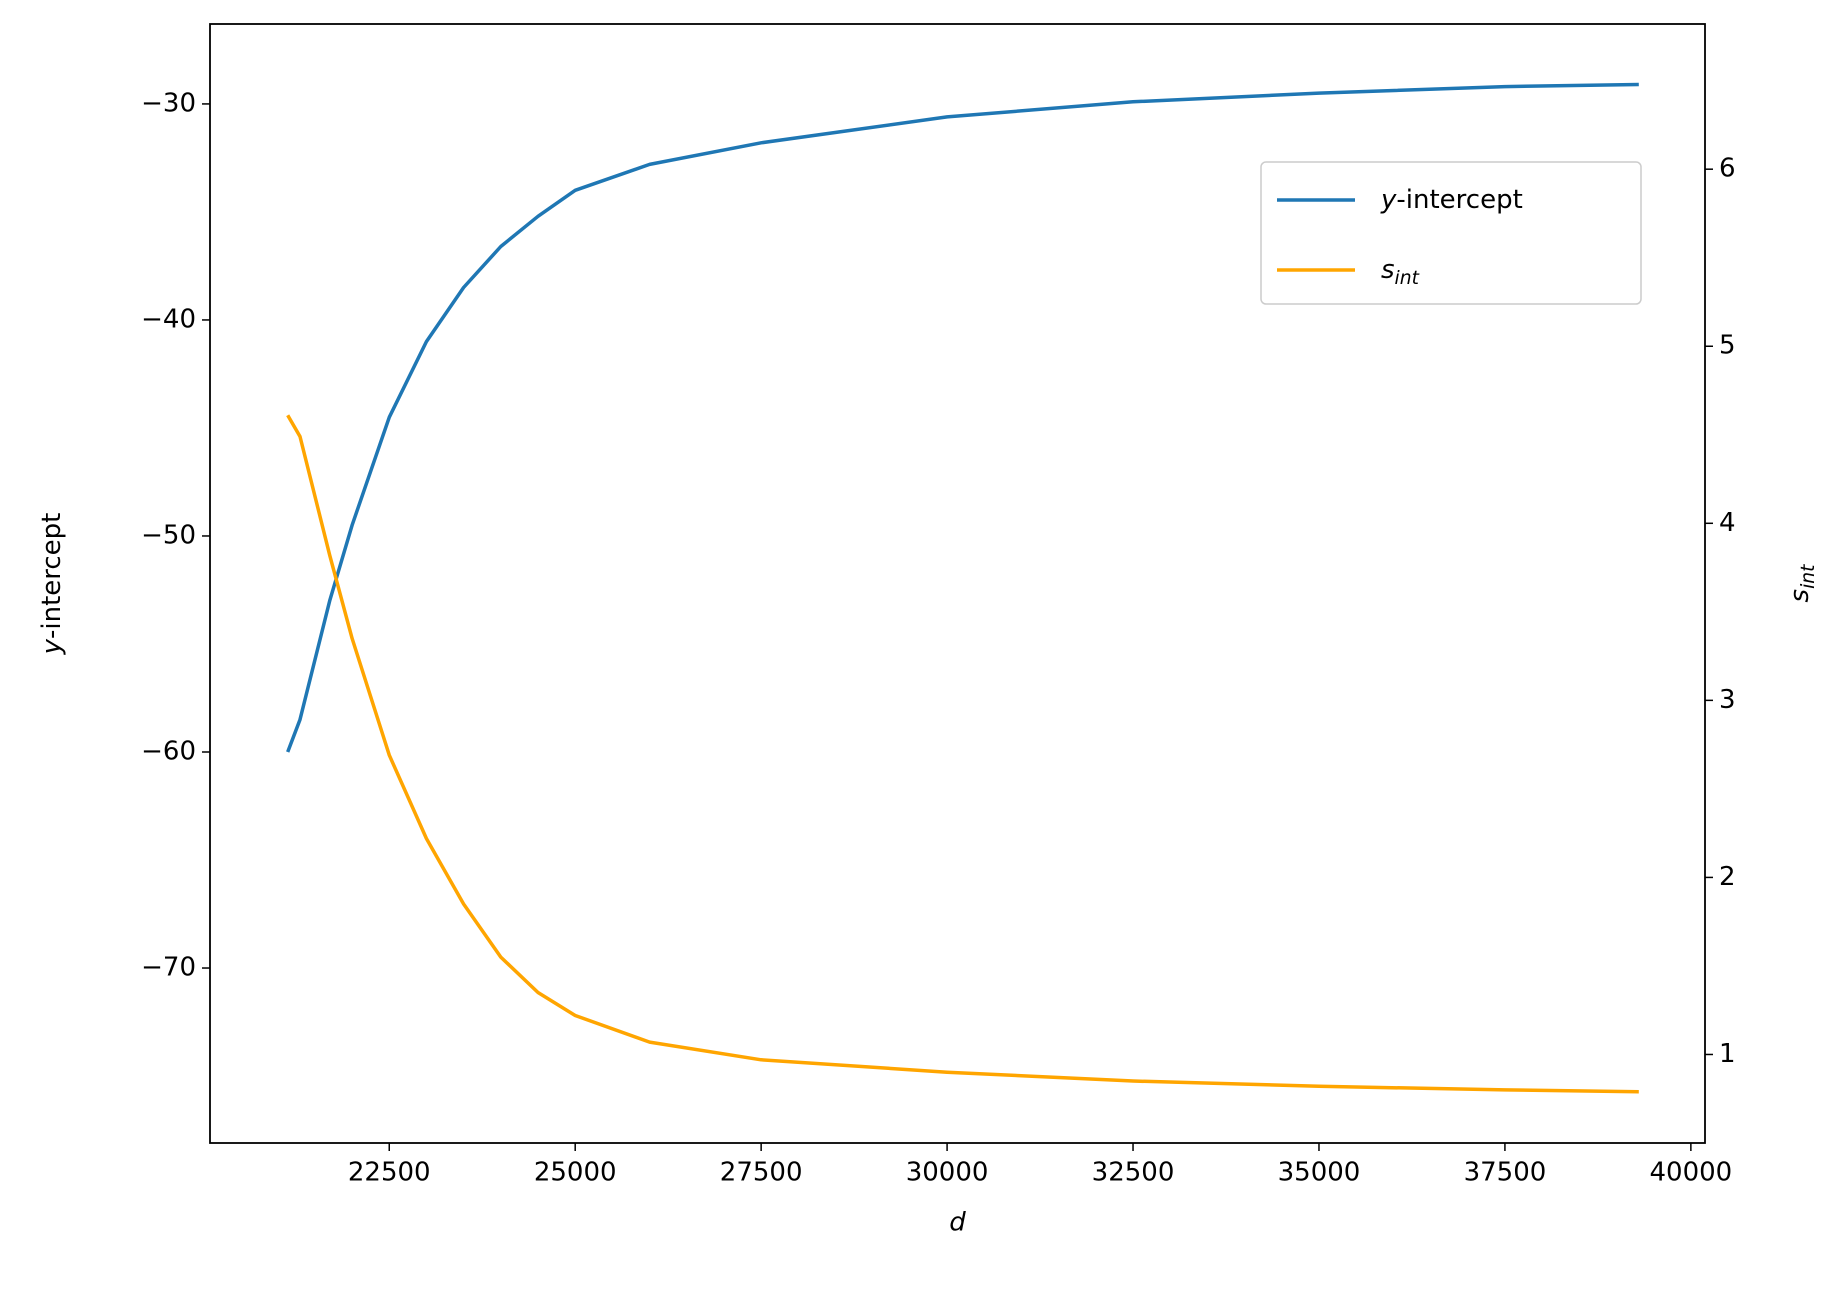 The height and width of the screenshot is (1298, 1842). I want to click on x-tick-label: 30000, so click(947, 1173).